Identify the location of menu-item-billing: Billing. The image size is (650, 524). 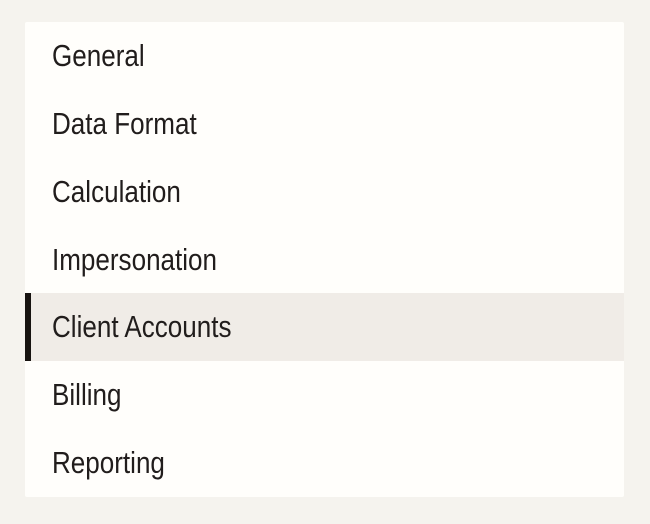
(324, 395).